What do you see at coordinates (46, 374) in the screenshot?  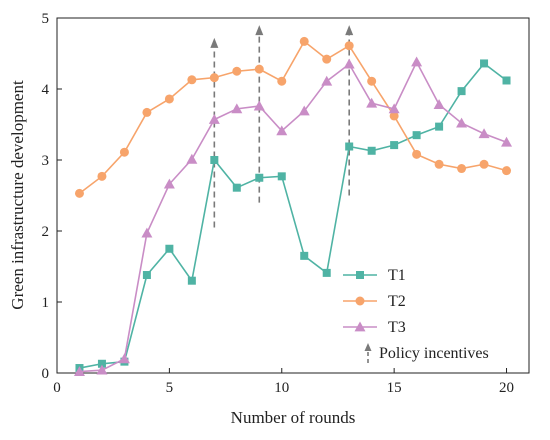 I see `y-tick-label: 0` at bounding box center [46, 374].